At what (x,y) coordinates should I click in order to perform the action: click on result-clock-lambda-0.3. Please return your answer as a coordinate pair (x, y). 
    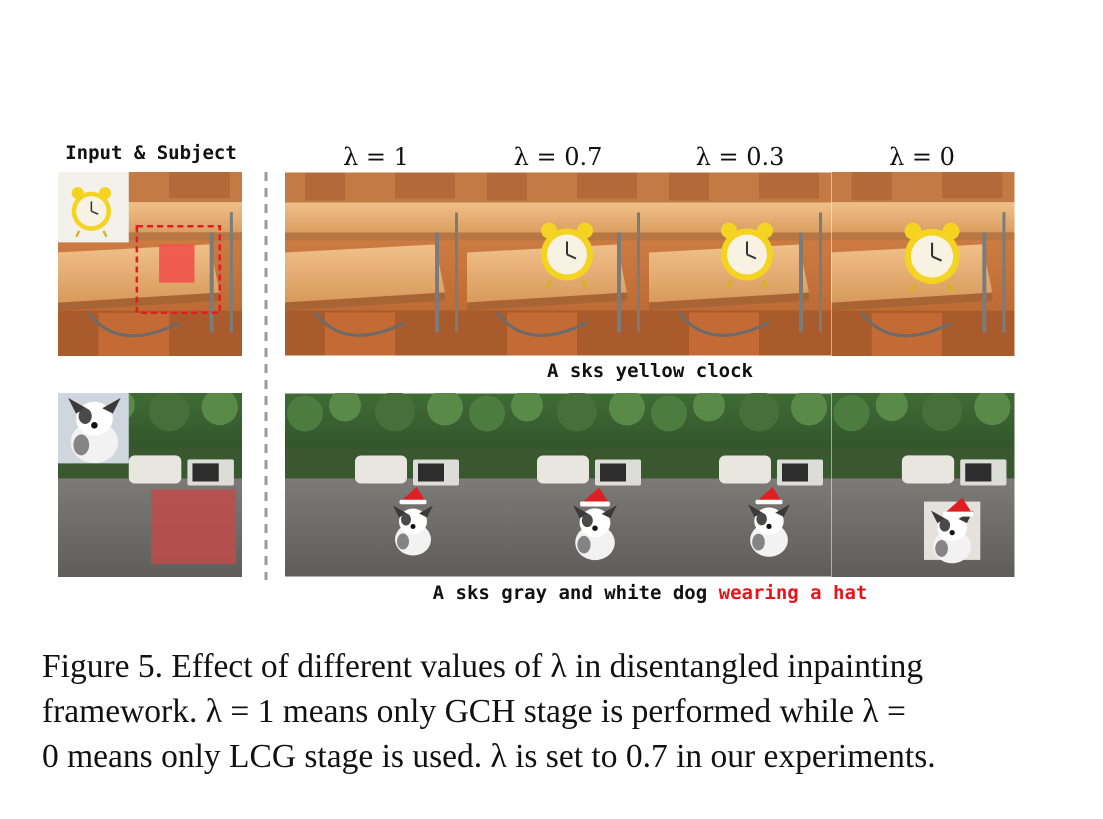
    Looking at the image, I should click on (740, 264).